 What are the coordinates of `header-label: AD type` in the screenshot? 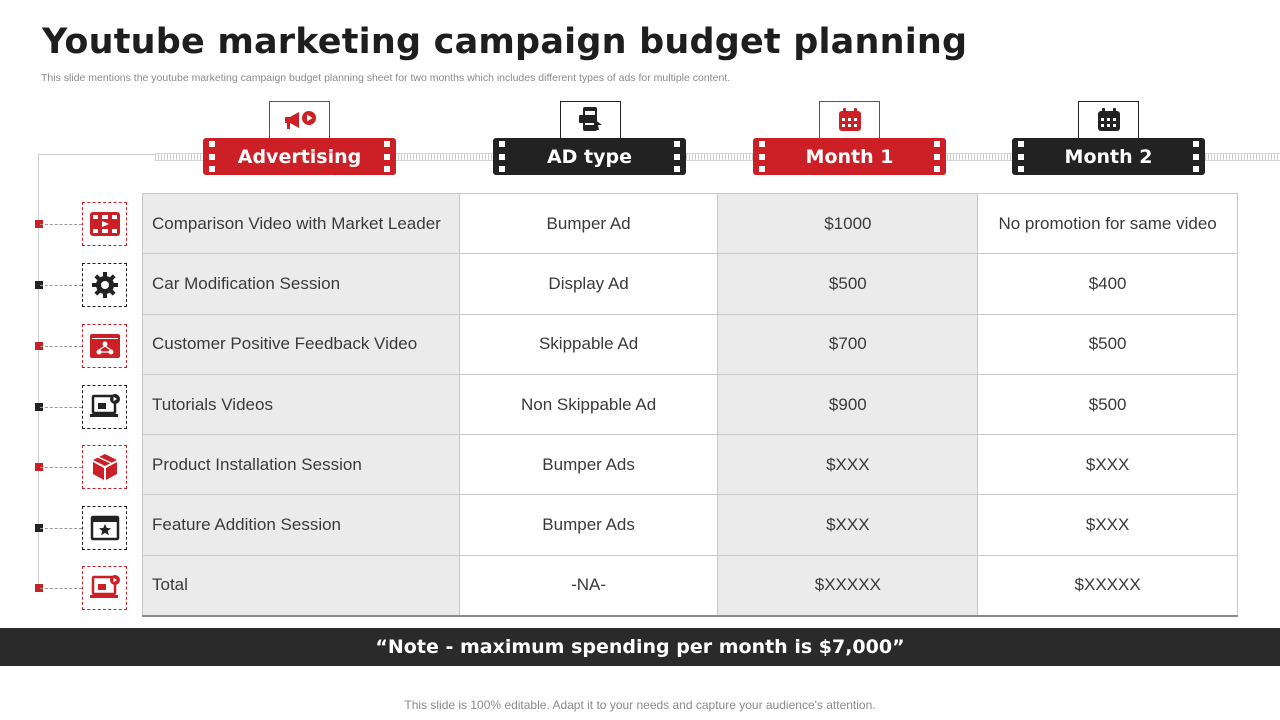 It's located at (589, 156).